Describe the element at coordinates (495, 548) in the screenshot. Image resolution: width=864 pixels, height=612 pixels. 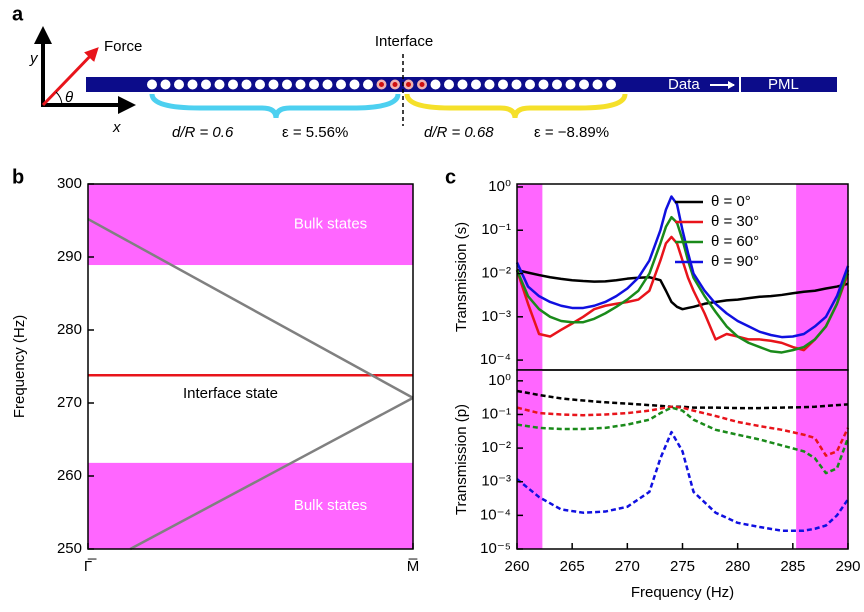
I see `y-tick-label: 10⁻⁵` at that location.